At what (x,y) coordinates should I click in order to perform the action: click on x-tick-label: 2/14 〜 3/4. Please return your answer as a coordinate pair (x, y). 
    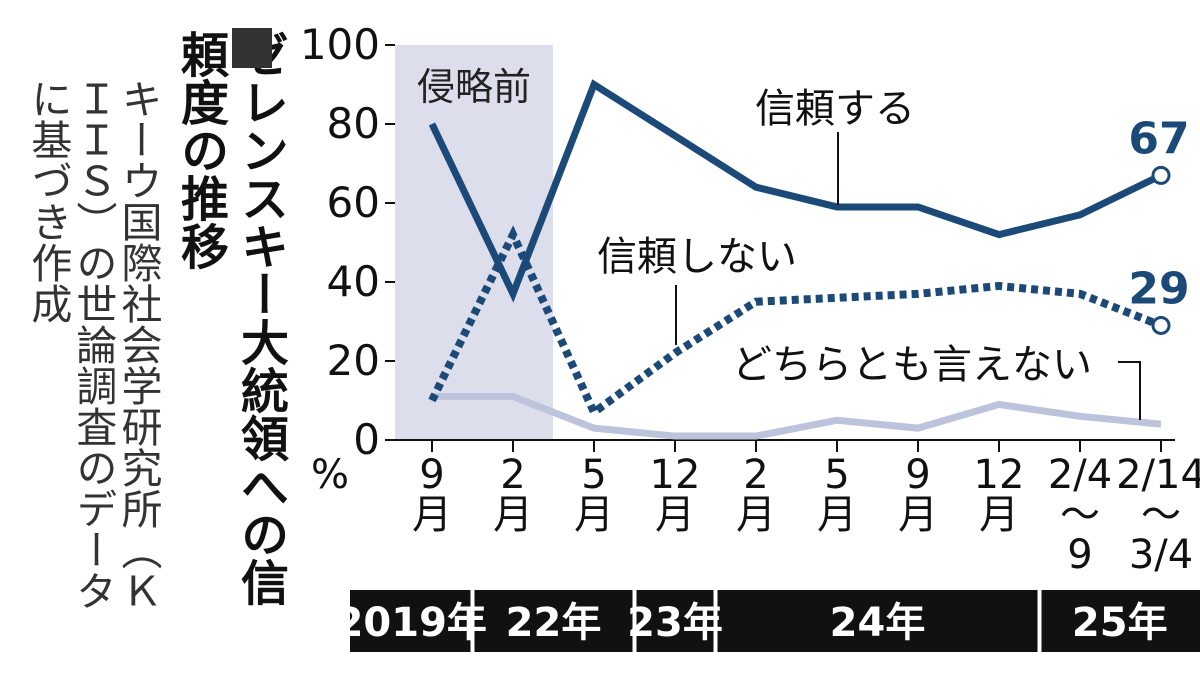
    Looking at the image, I should click on (1158, 515).